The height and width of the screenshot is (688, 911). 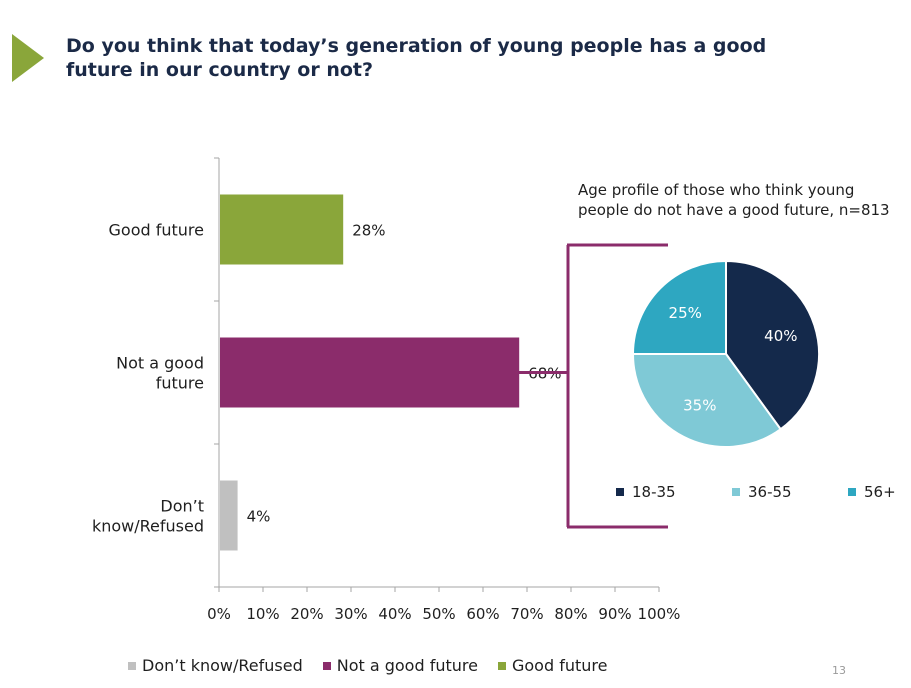 I want to click on x-tick-label: 80%, so click(x=570, y=614).